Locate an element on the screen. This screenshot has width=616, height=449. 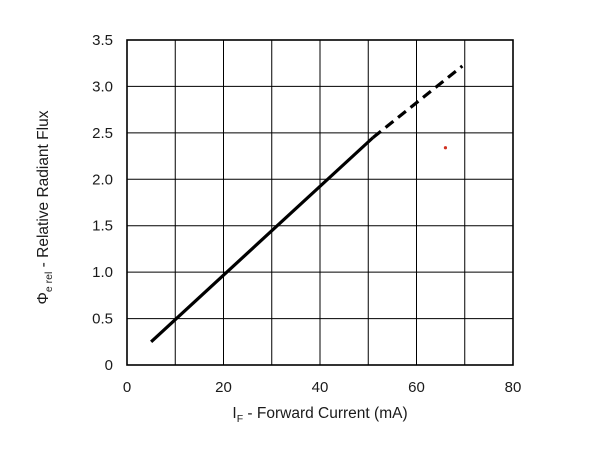
annotation-dot is located at coordinates (445, 148).